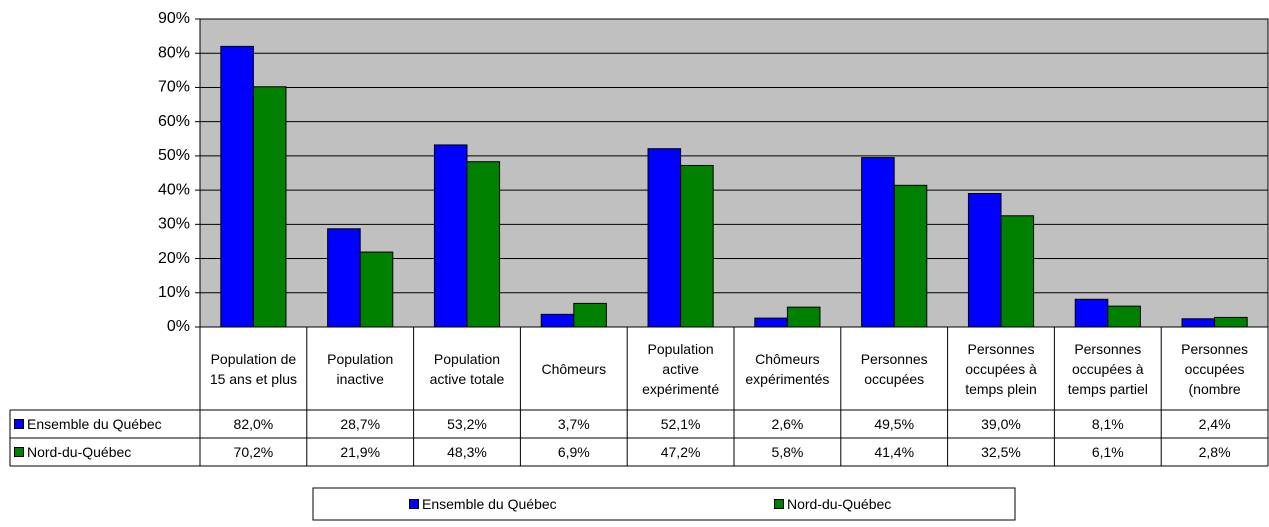  What do you see at coordinates (79, 452) in the screenshot?
I see `series-name: Nord-du-Québec` at bounding box center [79, 452].